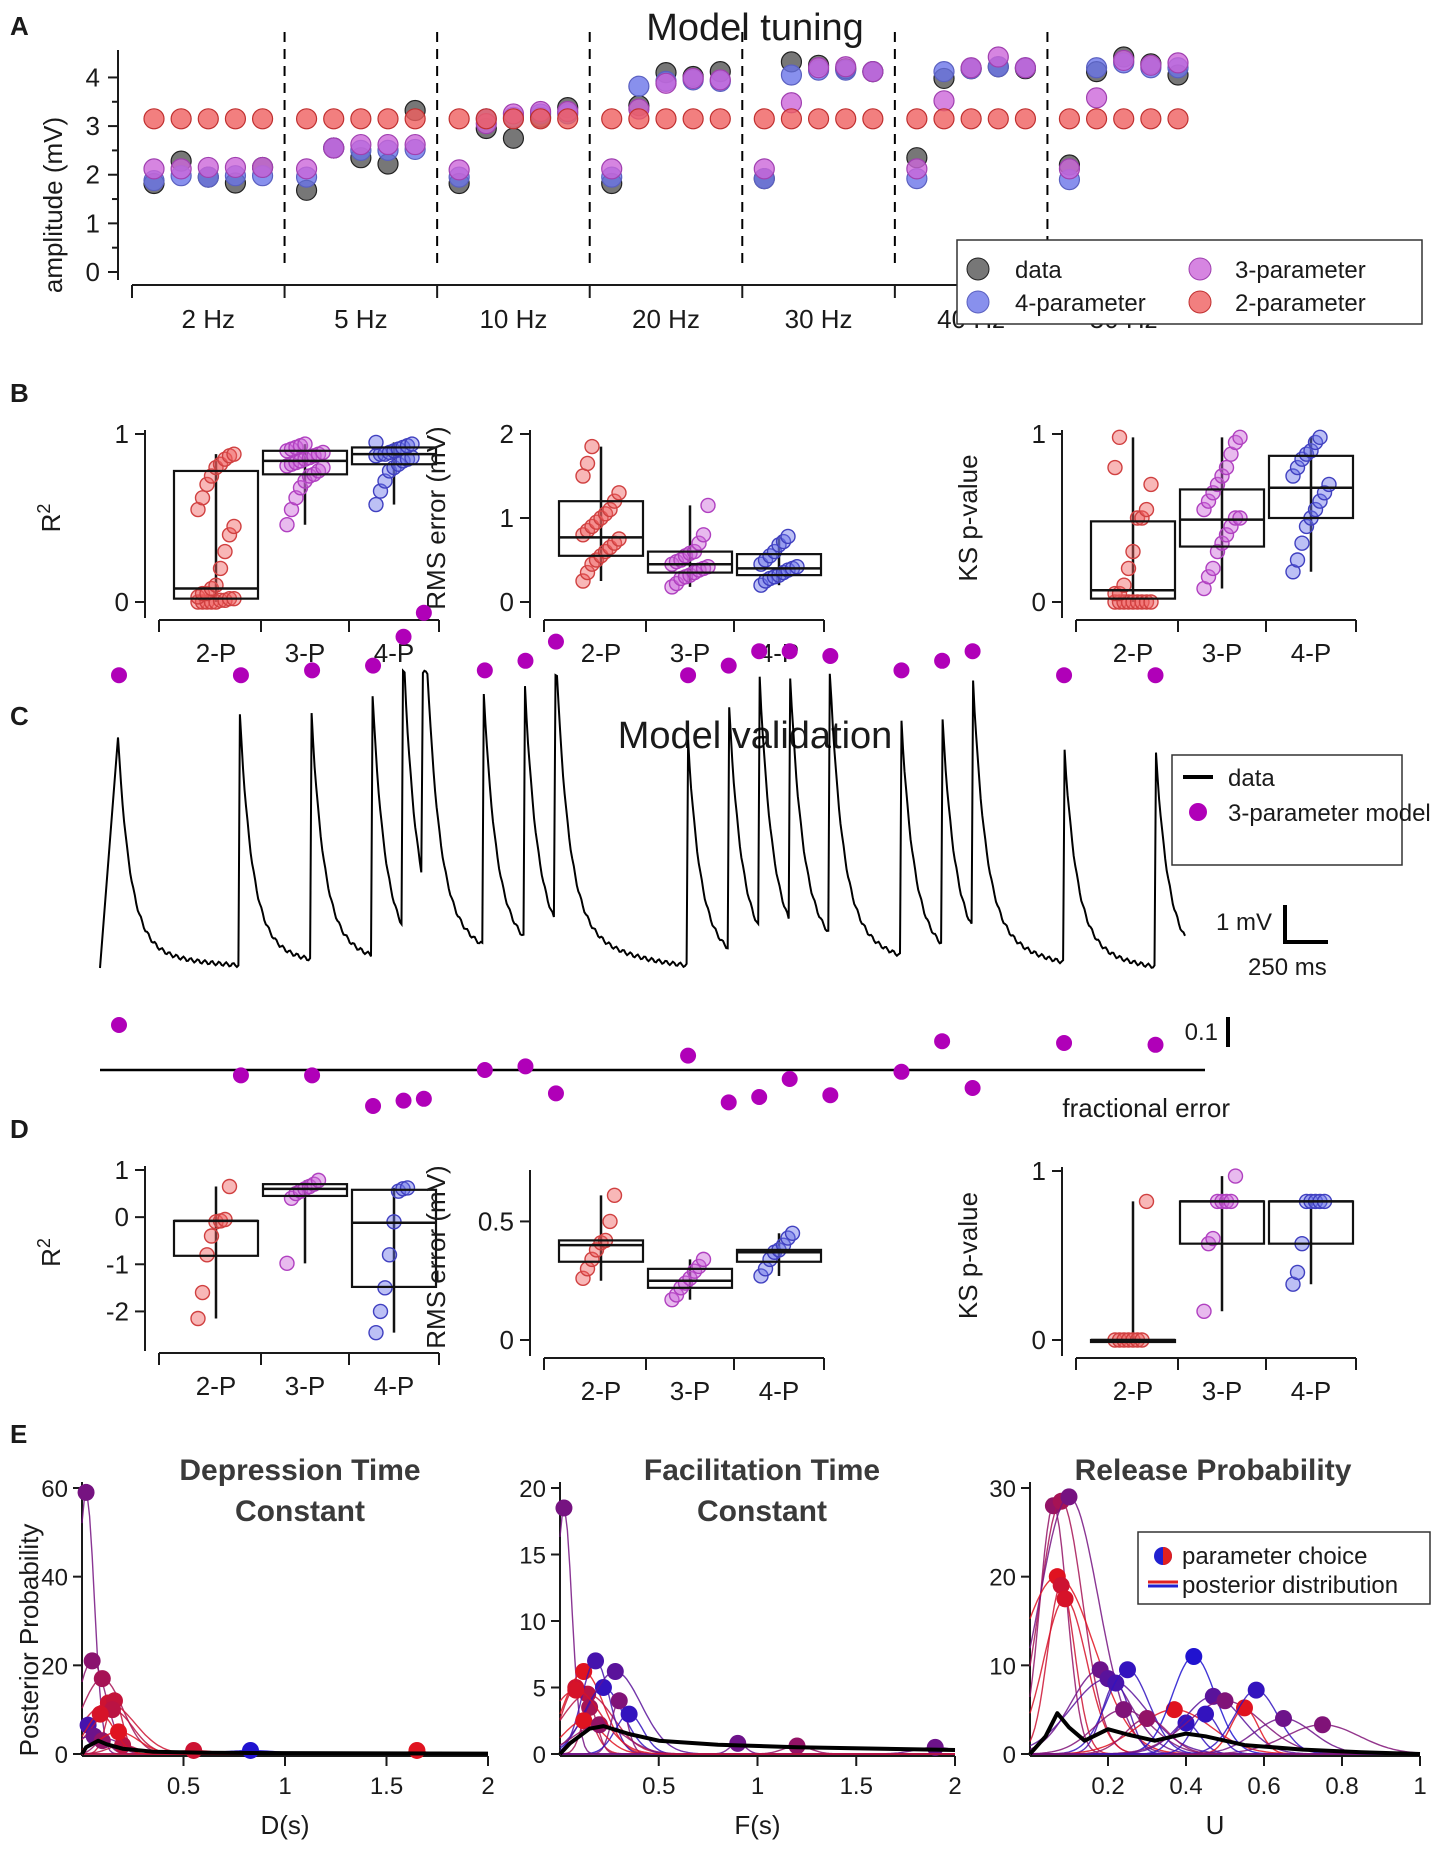 The width and height of the screenshot is (1442, 1869). Describe the element at coordinates (819, 319) in the screenshot. I see `group-label: 30 Hz` at that location.